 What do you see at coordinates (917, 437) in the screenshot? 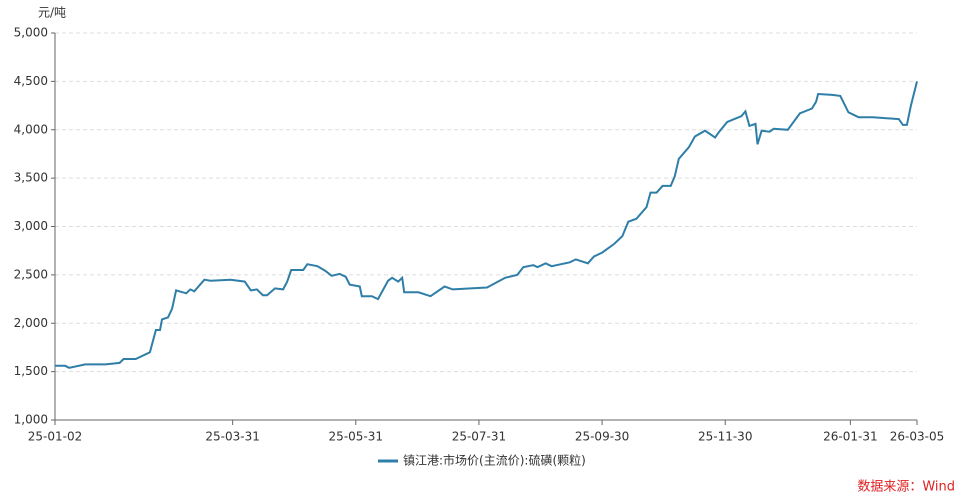
I see `x-tick-label: 26-03-05` at bounding box center [917, 437].